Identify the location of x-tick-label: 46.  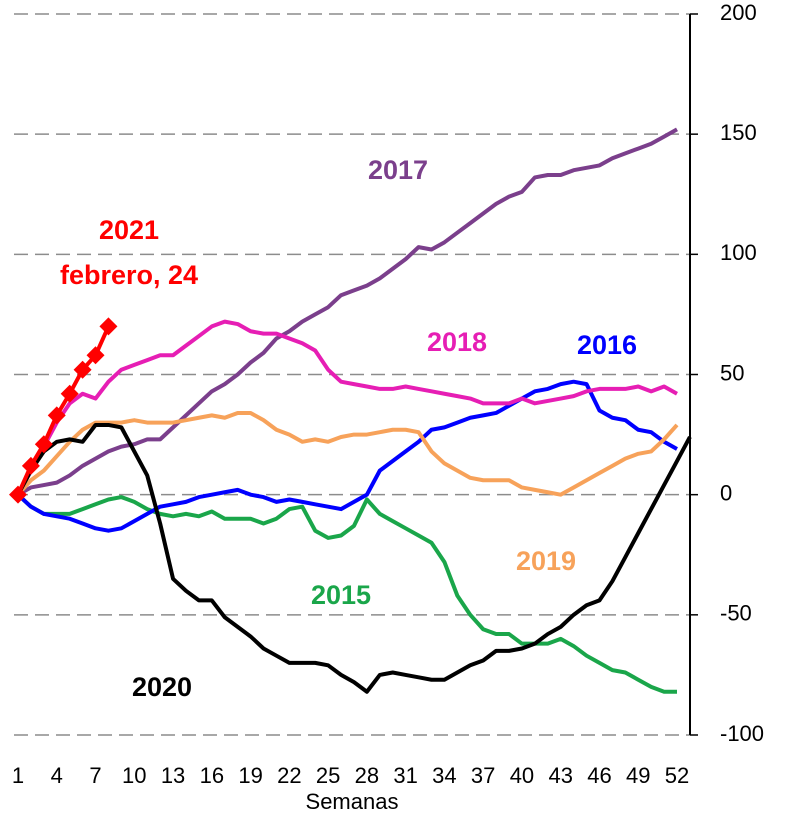
(599, 775).